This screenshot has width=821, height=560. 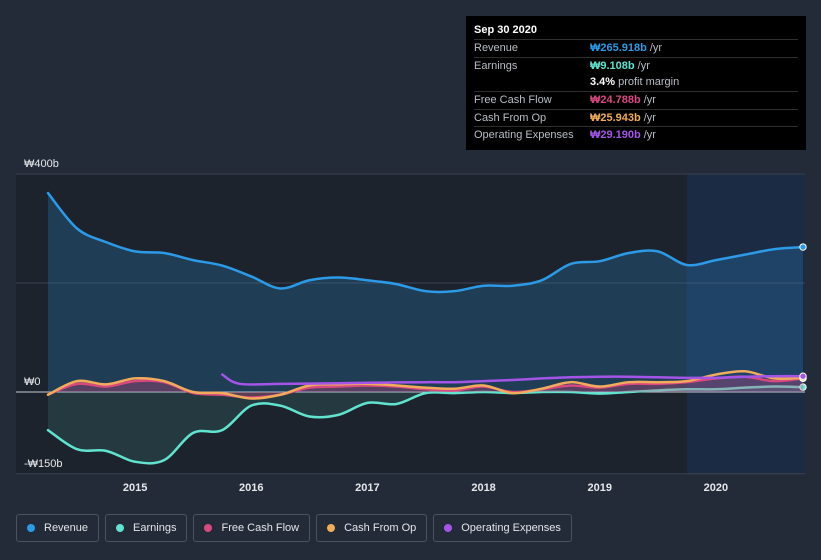 What do you see at coordinates (618, 48) in the screenshot?
I see `tooltip-row-value: ₩265.918b` at bounding box center [618, 48].